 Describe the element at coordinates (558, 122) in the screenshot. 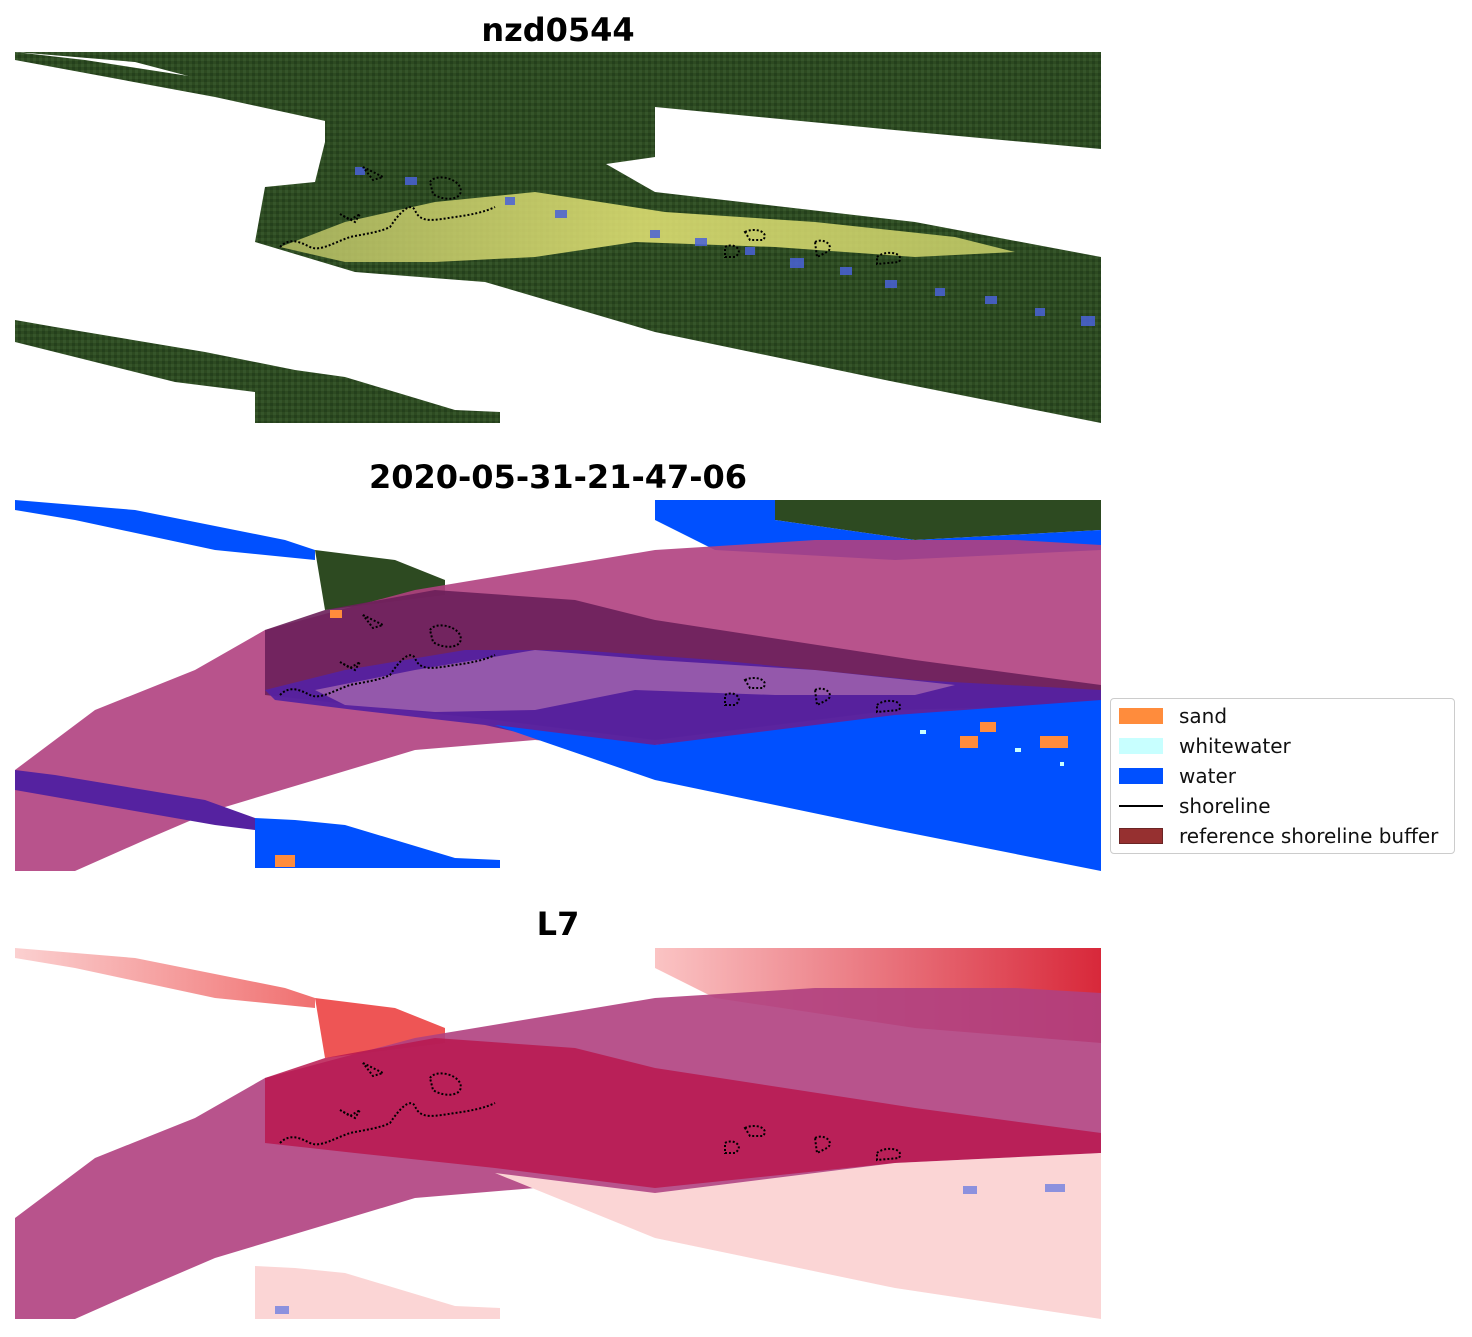

I see `vegetation-strip-top` at that location.